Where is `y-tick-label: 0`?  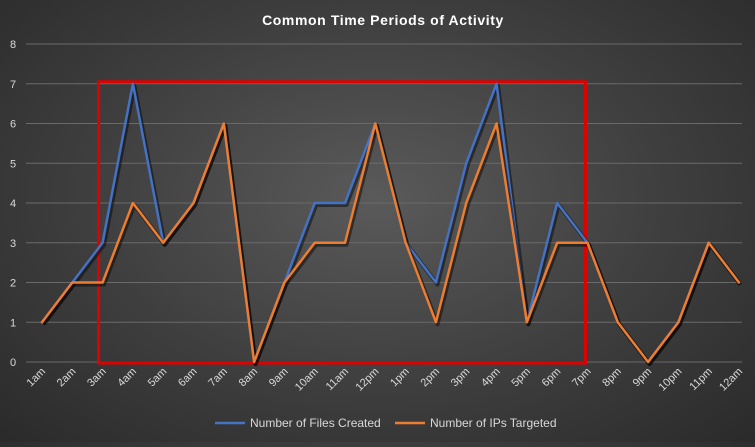
y-tick-label: 0 is located at coordinates (13, 363).